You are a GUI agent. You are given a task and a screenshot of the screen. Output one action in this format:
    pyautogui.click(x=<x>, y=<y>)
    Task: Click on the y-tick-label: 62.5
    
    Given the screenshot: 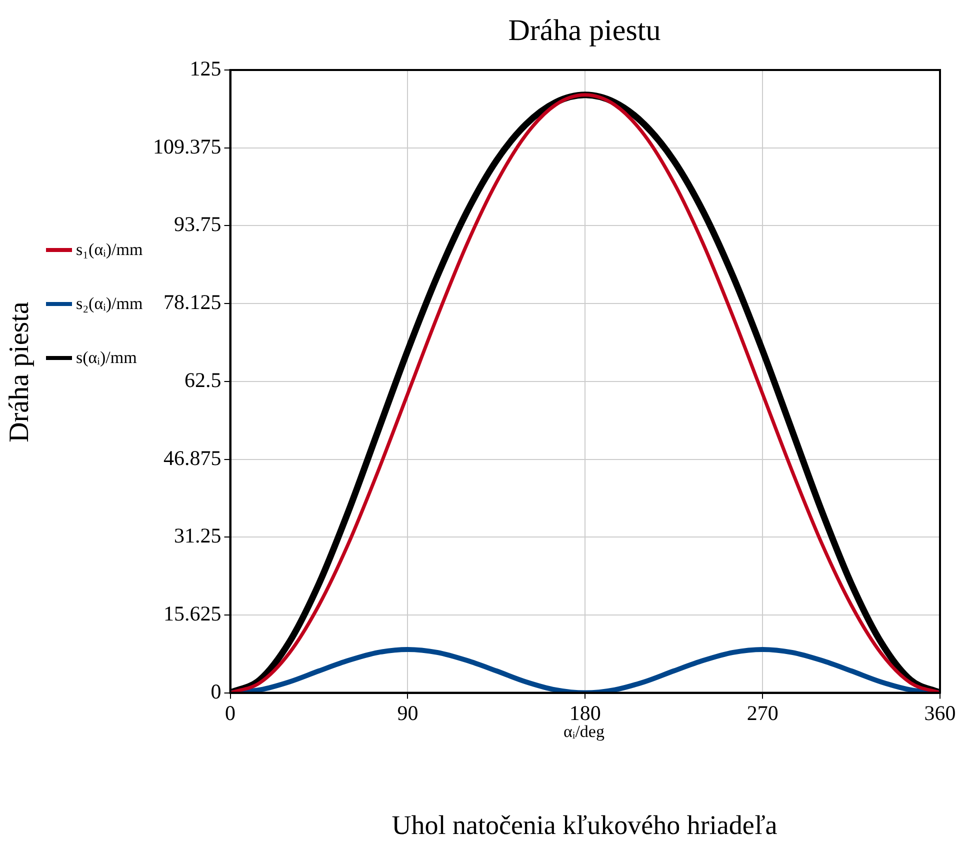 What is the action you would take?
    pyautogui.click(x=203, y=380)
    